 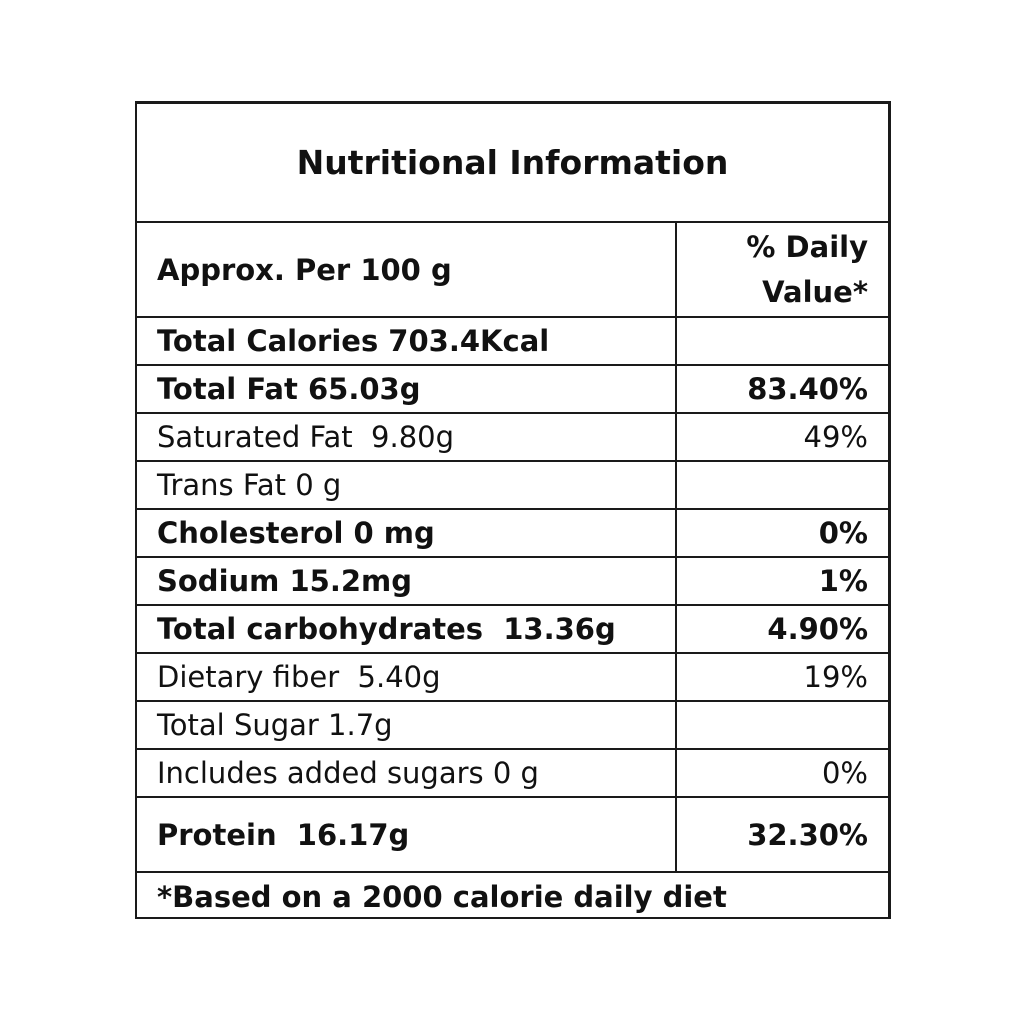 What do you see at coordinates (807, 246) in the screenshot?
I see `daily-value-header-line1: % Daily` at bounding box center [807, 246].